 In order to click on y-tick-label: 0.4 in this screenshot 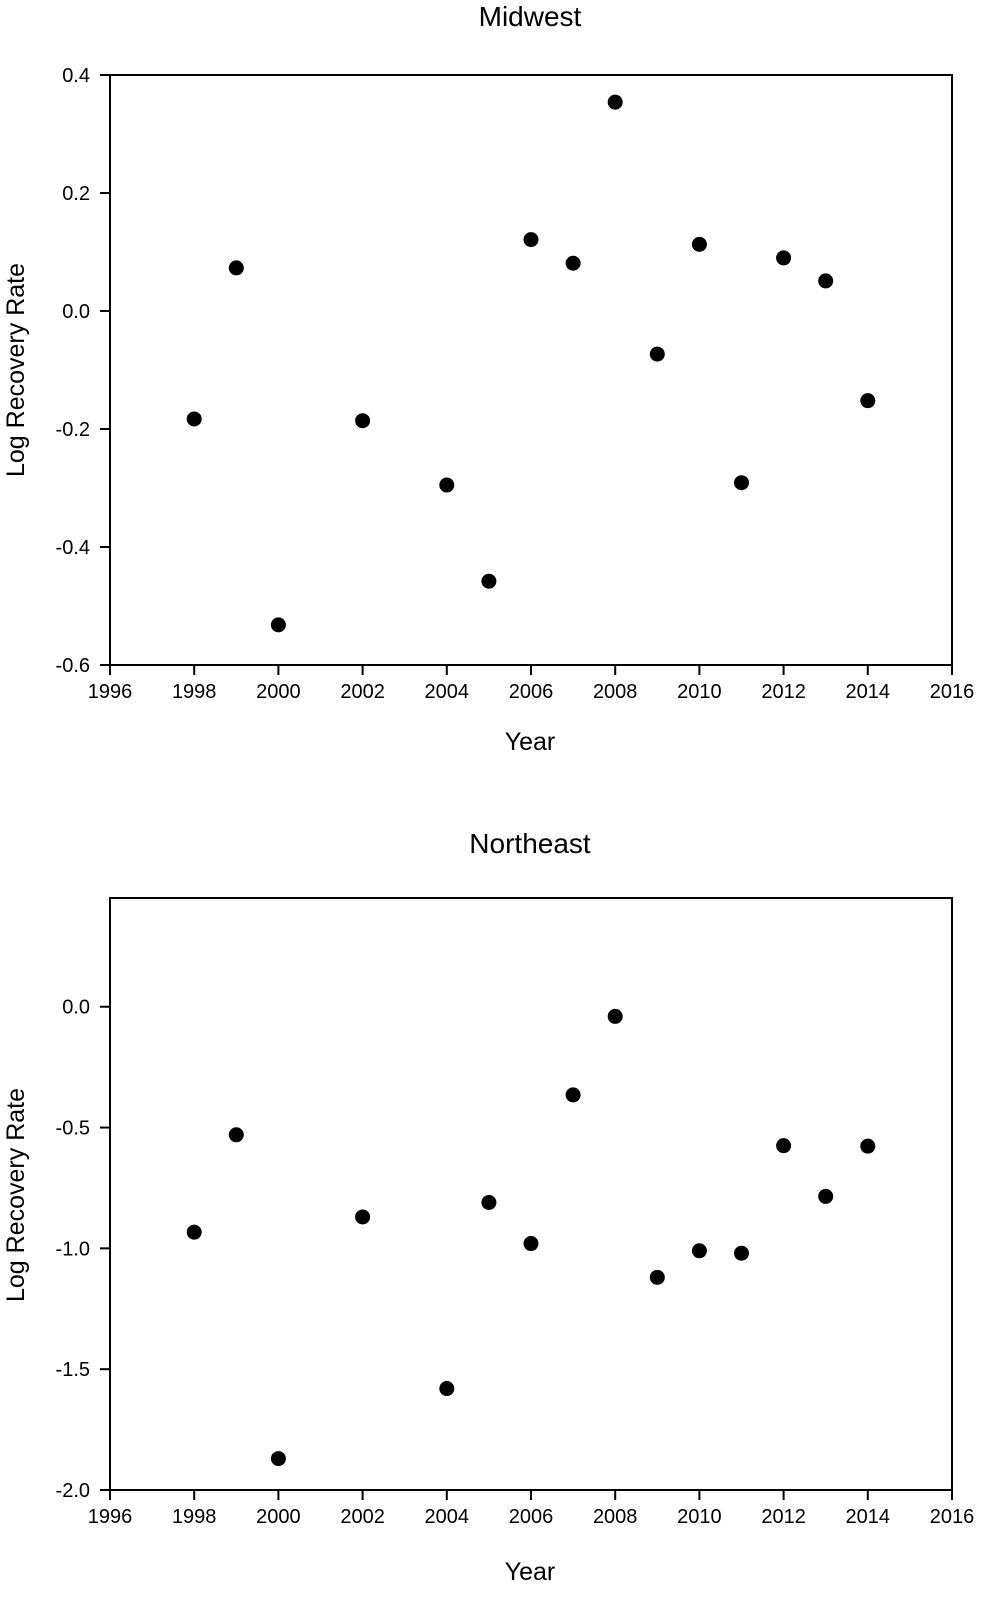, I will do `click(76, 76)`.